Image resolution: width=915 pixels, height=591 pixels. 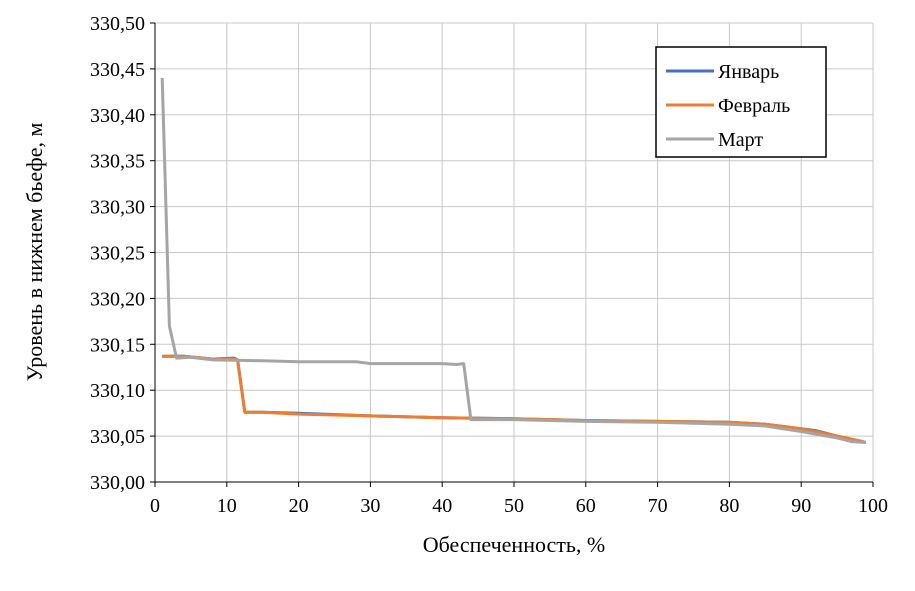 I want to click on y-tick-label: 330,45, so click(x=117, y=70).